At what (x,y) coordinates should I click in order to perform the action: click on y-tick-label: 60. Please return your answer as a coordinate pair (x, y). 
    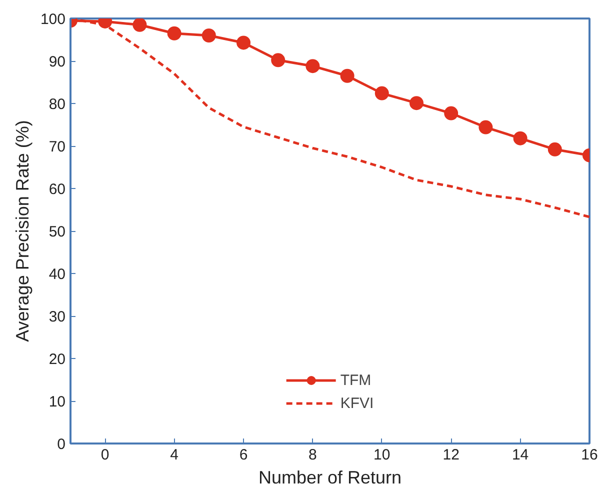
    Looking at the image, I should click on (57, 189).